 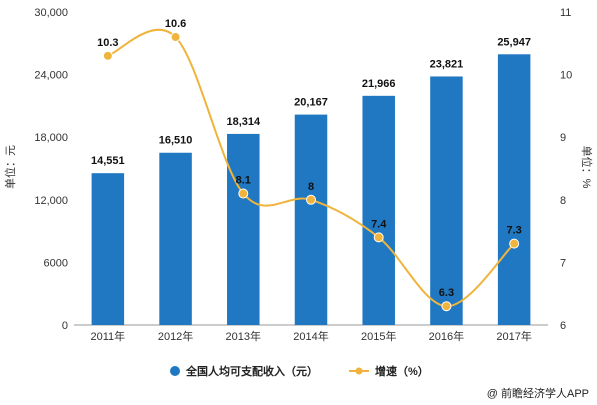 I want to click on y2-tick-label: 9, so click(x=563, y=138).